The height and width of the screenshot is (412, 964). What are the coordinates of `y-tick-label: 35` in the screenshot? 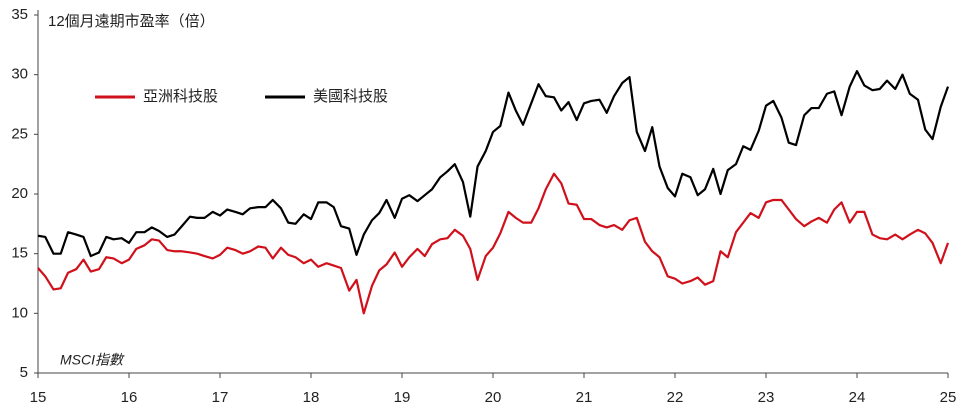 It's located at (19, 14).